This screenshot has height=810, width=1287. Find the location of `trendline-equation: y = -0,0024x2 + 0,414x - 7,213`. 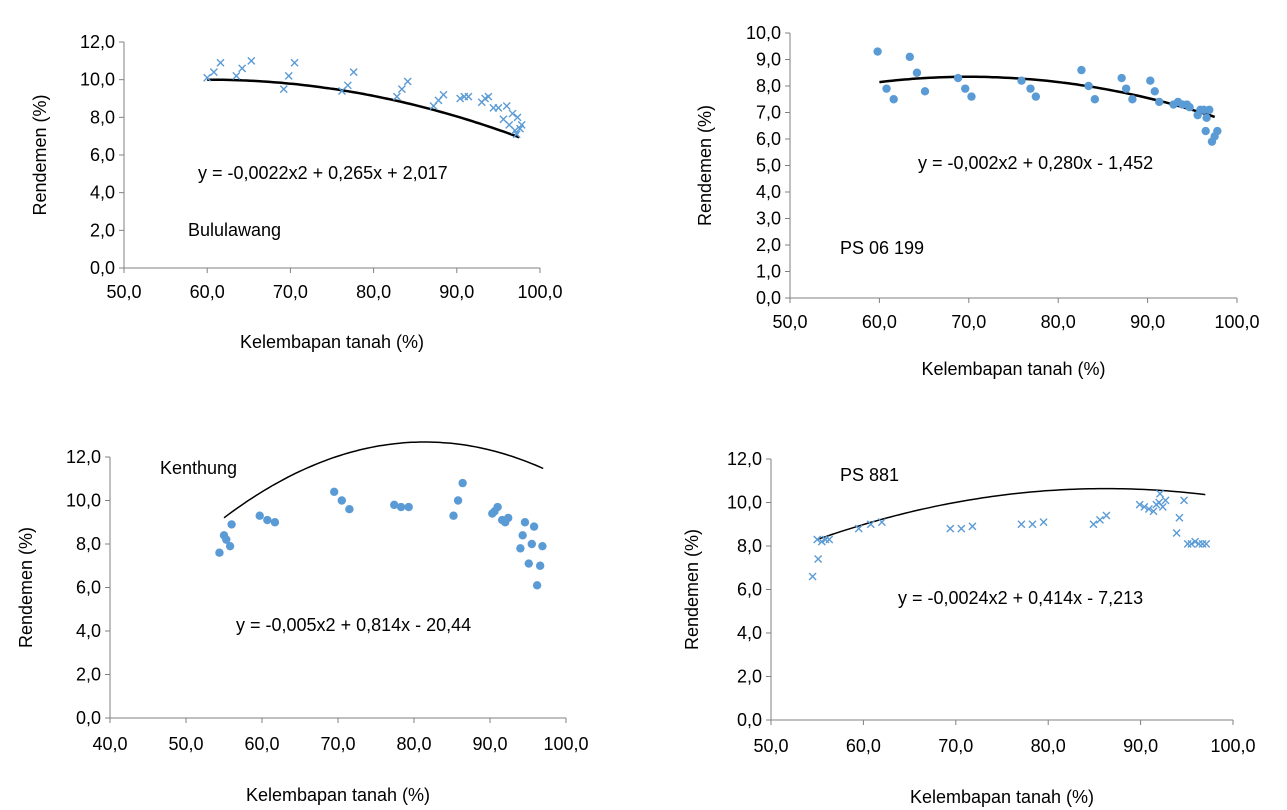

trendline-equation: y = -0,0024x2 + 0,414x - 7,213 is located at coordinates (1020, 598).